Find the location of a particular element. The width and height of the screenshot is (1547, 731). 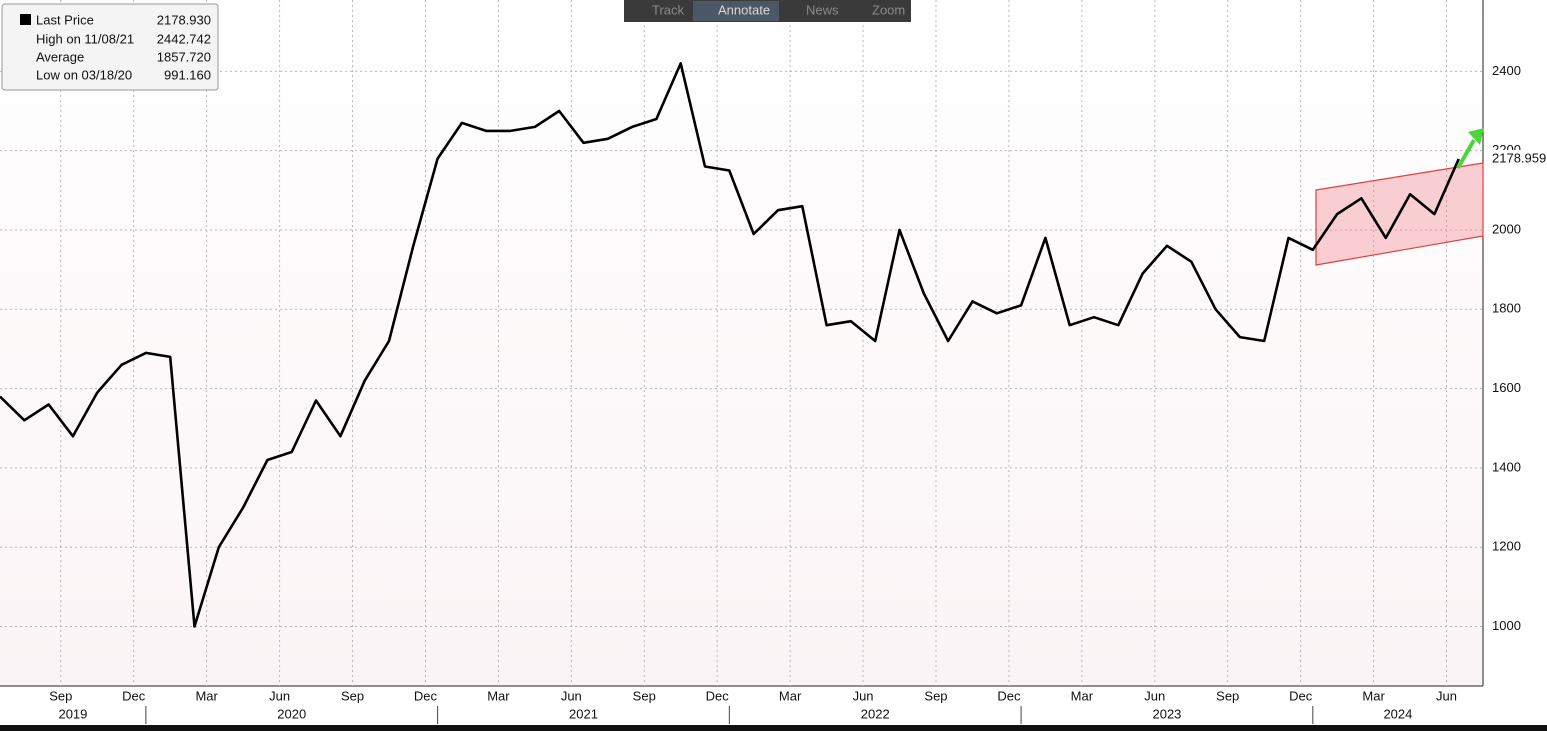

last-price-tag: 2178.959 is located at coordinates (1519, 157).